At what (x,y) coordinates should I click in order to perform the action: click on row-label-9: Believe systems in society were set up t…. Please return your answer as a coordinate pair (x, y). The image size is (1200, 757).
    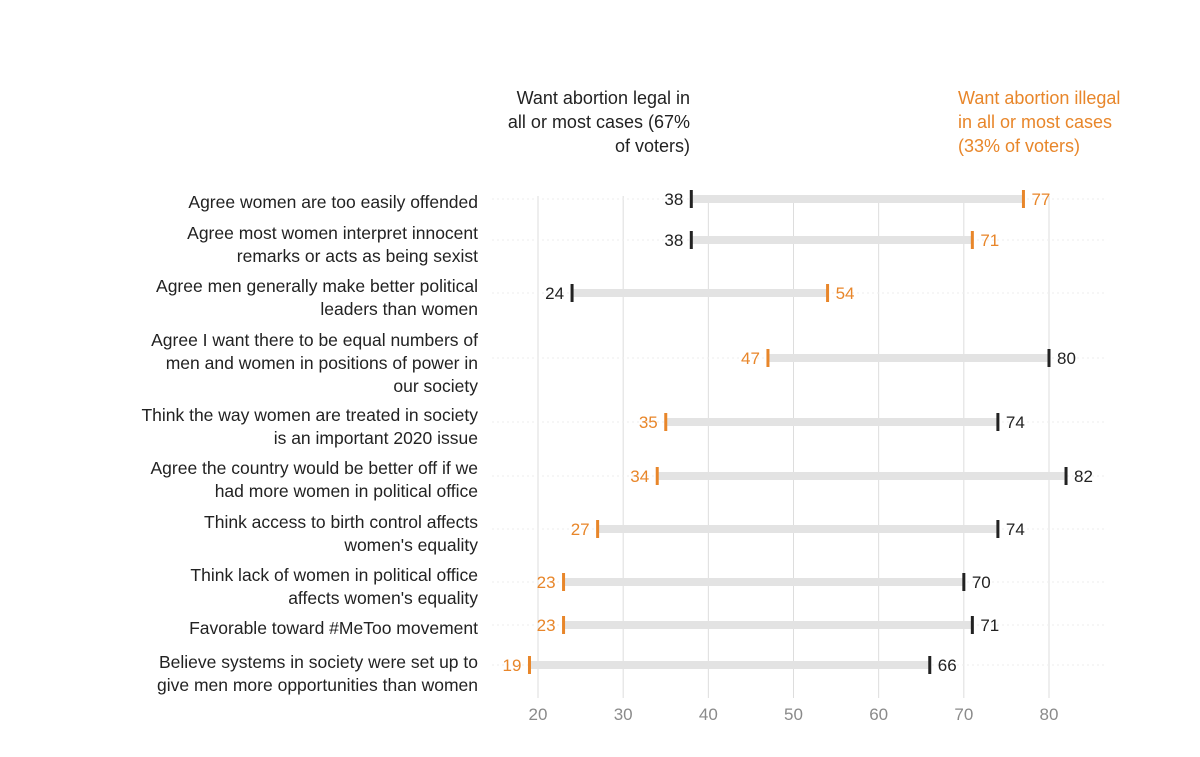
    Looking at the image, I should click on (317, 673).